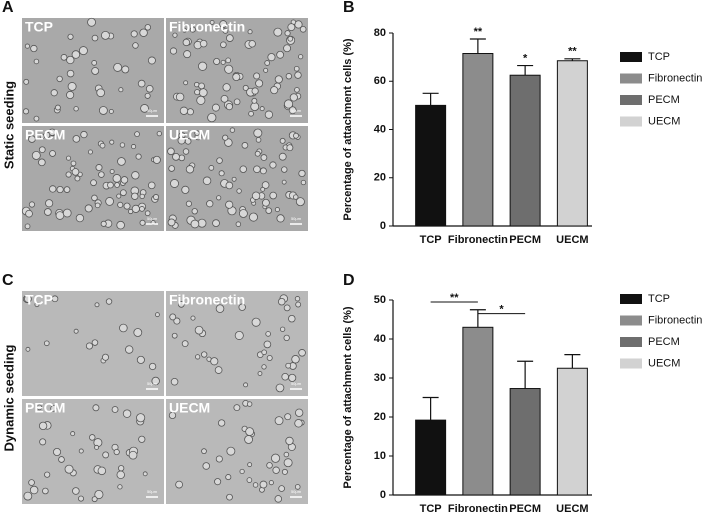  What do you see at coordinates (380, 417) in the screenshot?
I see `y-tick-label: 20` at bounding box center [380, 417].